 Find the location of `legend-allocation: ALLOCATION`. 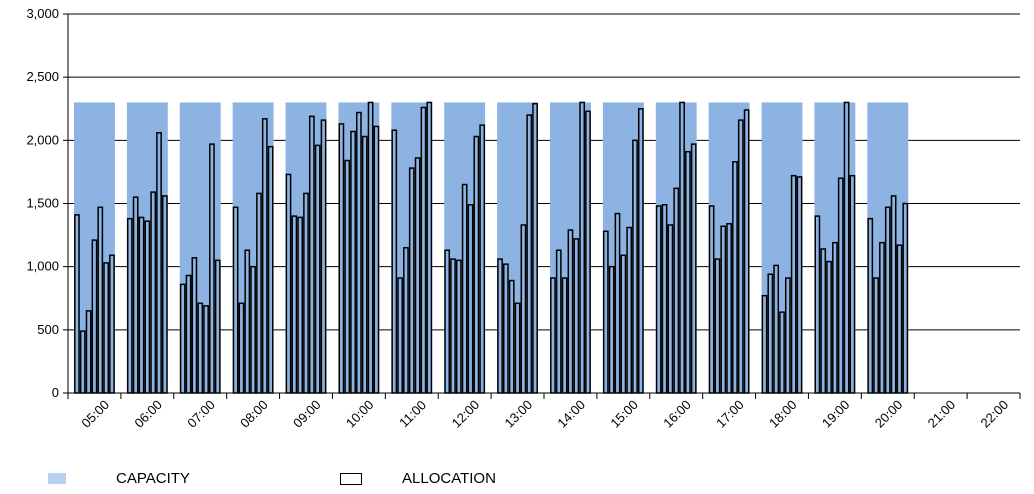

legend-allocation: ALLOCATION is located at coordinates (418, 478).